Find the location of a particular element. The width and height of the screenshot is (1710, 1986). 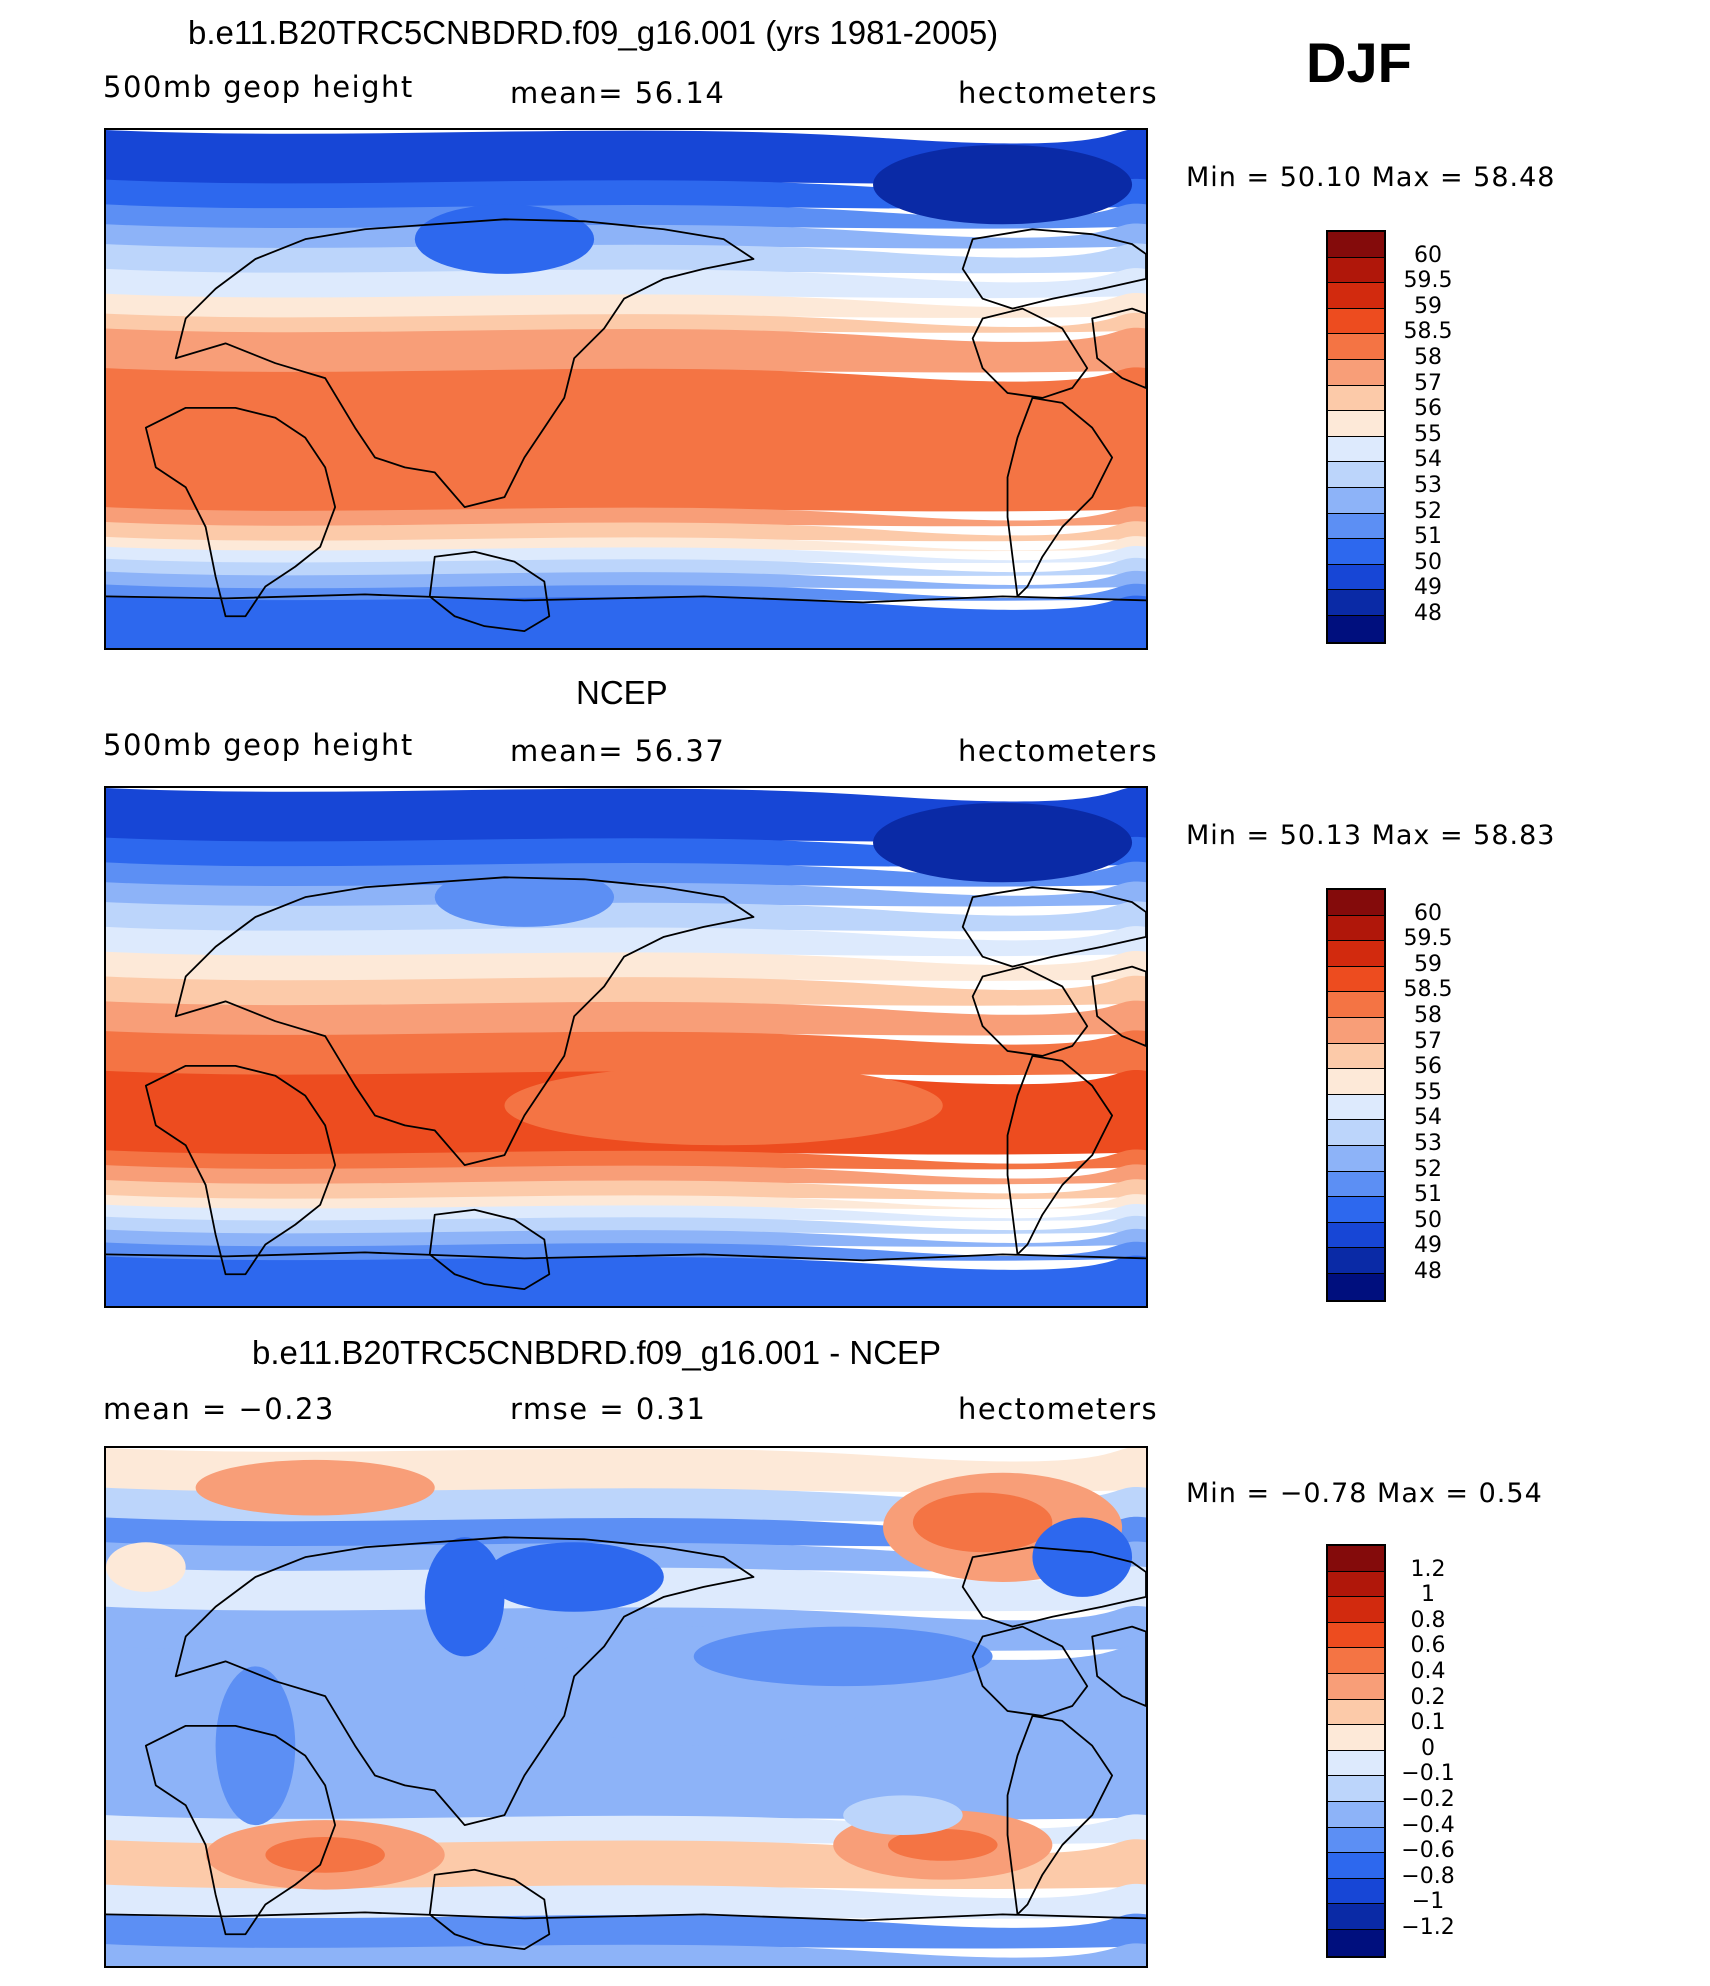

colorbar-tick-label: 59.5 is located at coordinates (1428, 281).